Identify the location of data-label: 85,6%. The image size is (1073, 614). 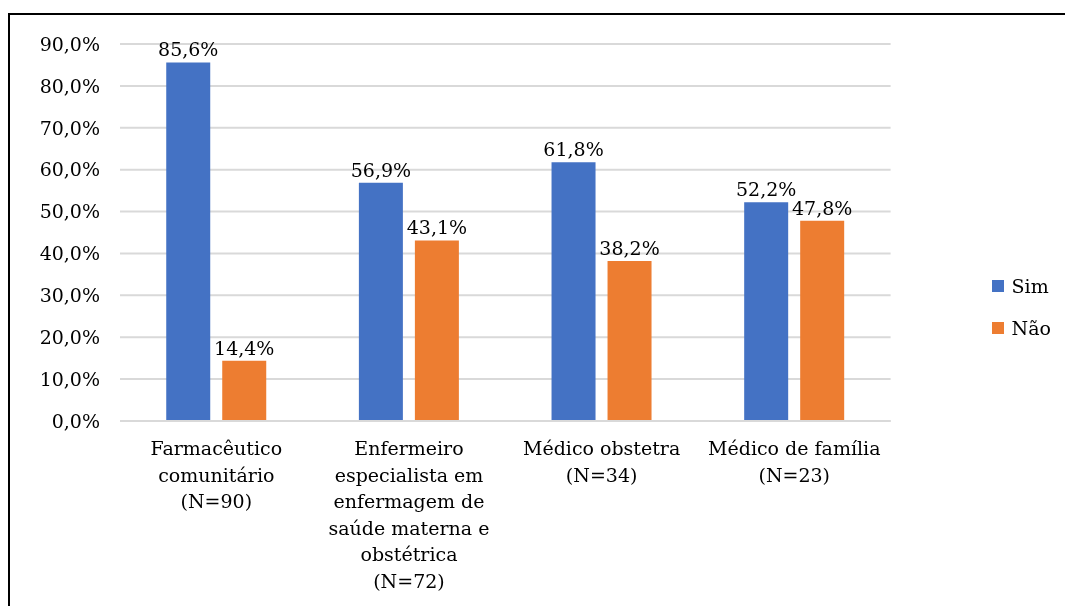
(188, 49).